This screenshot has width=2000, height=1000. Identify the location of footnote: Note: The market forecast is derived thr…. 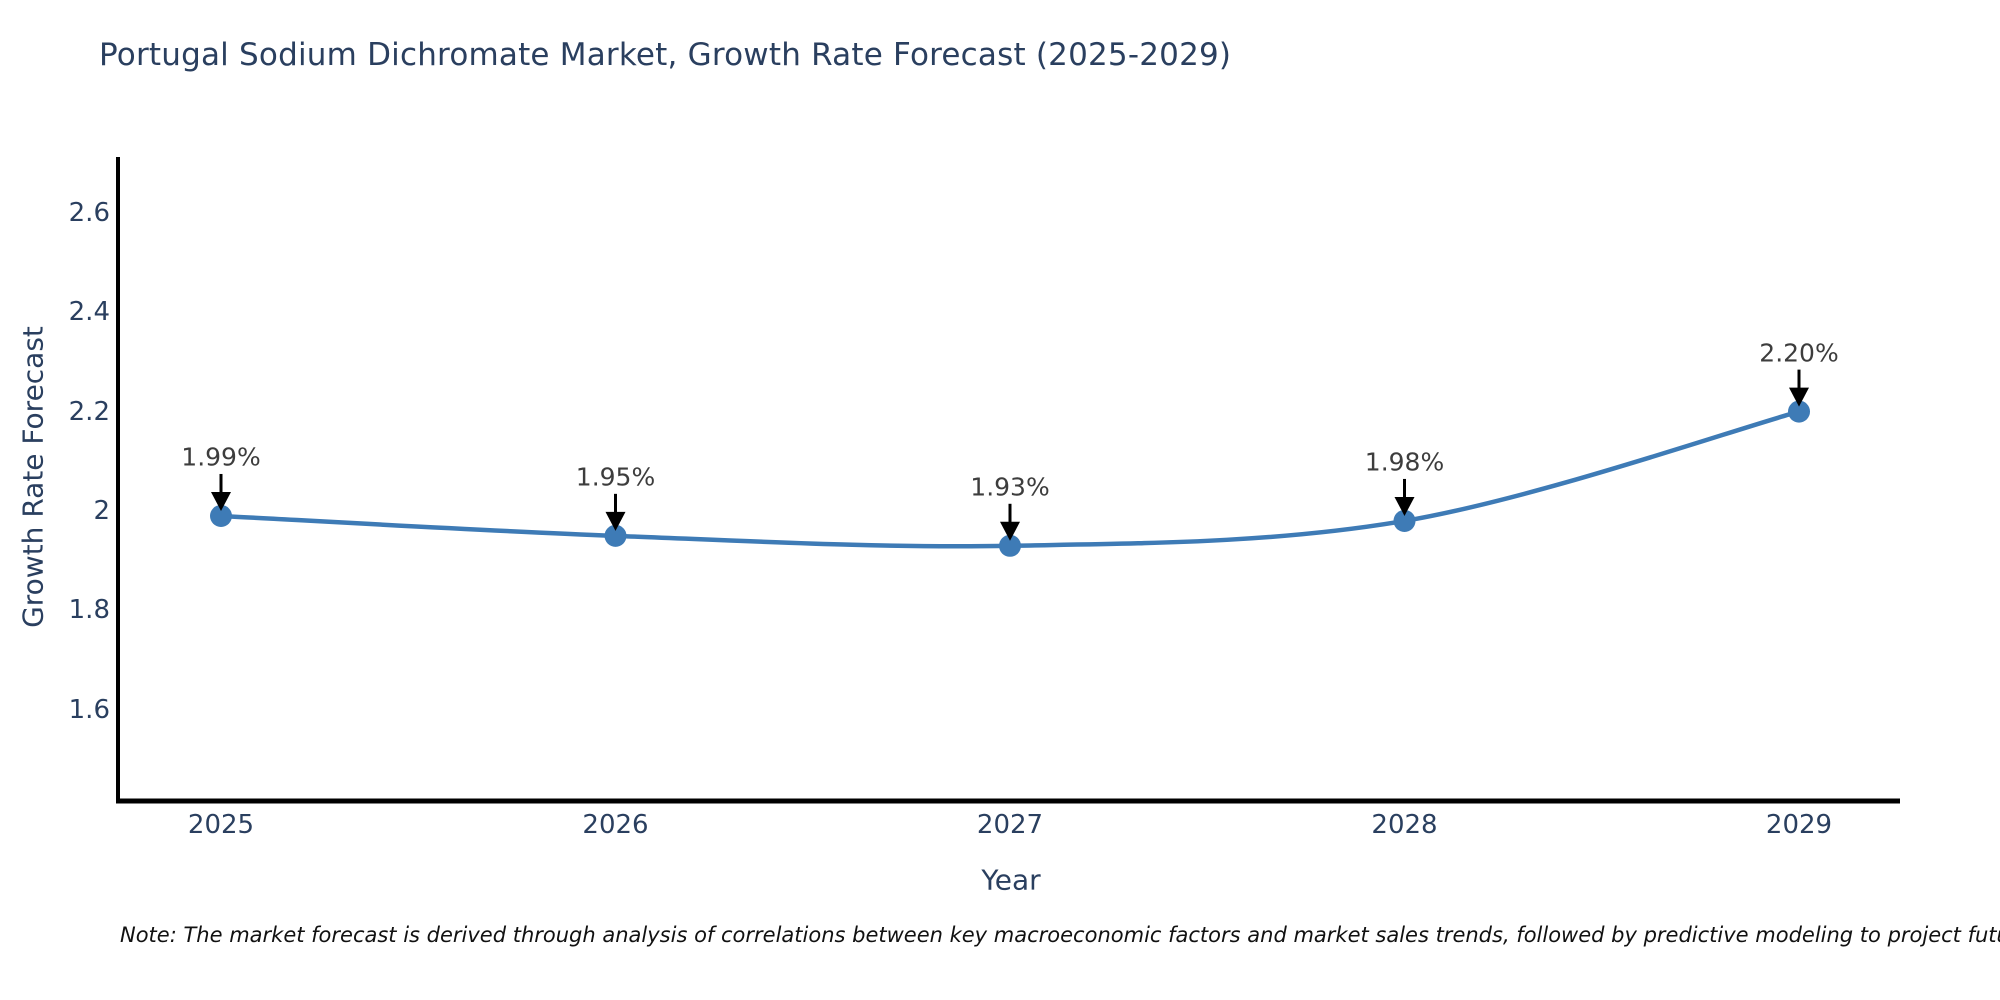
(1060, 935).